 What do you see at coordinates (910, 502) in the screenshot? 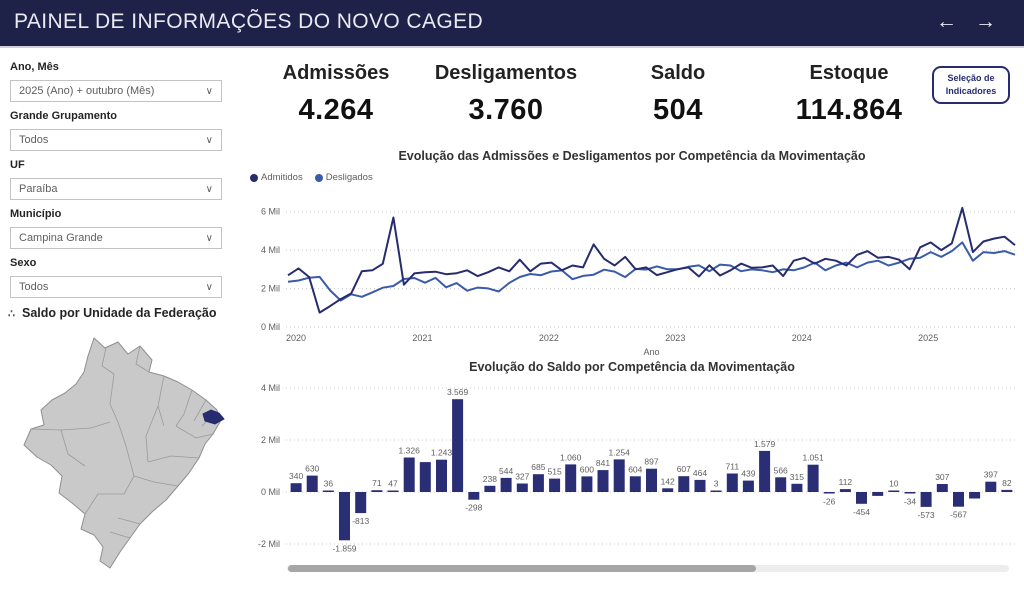
I see `svg-text: -34` at bounding box center [910, 502].